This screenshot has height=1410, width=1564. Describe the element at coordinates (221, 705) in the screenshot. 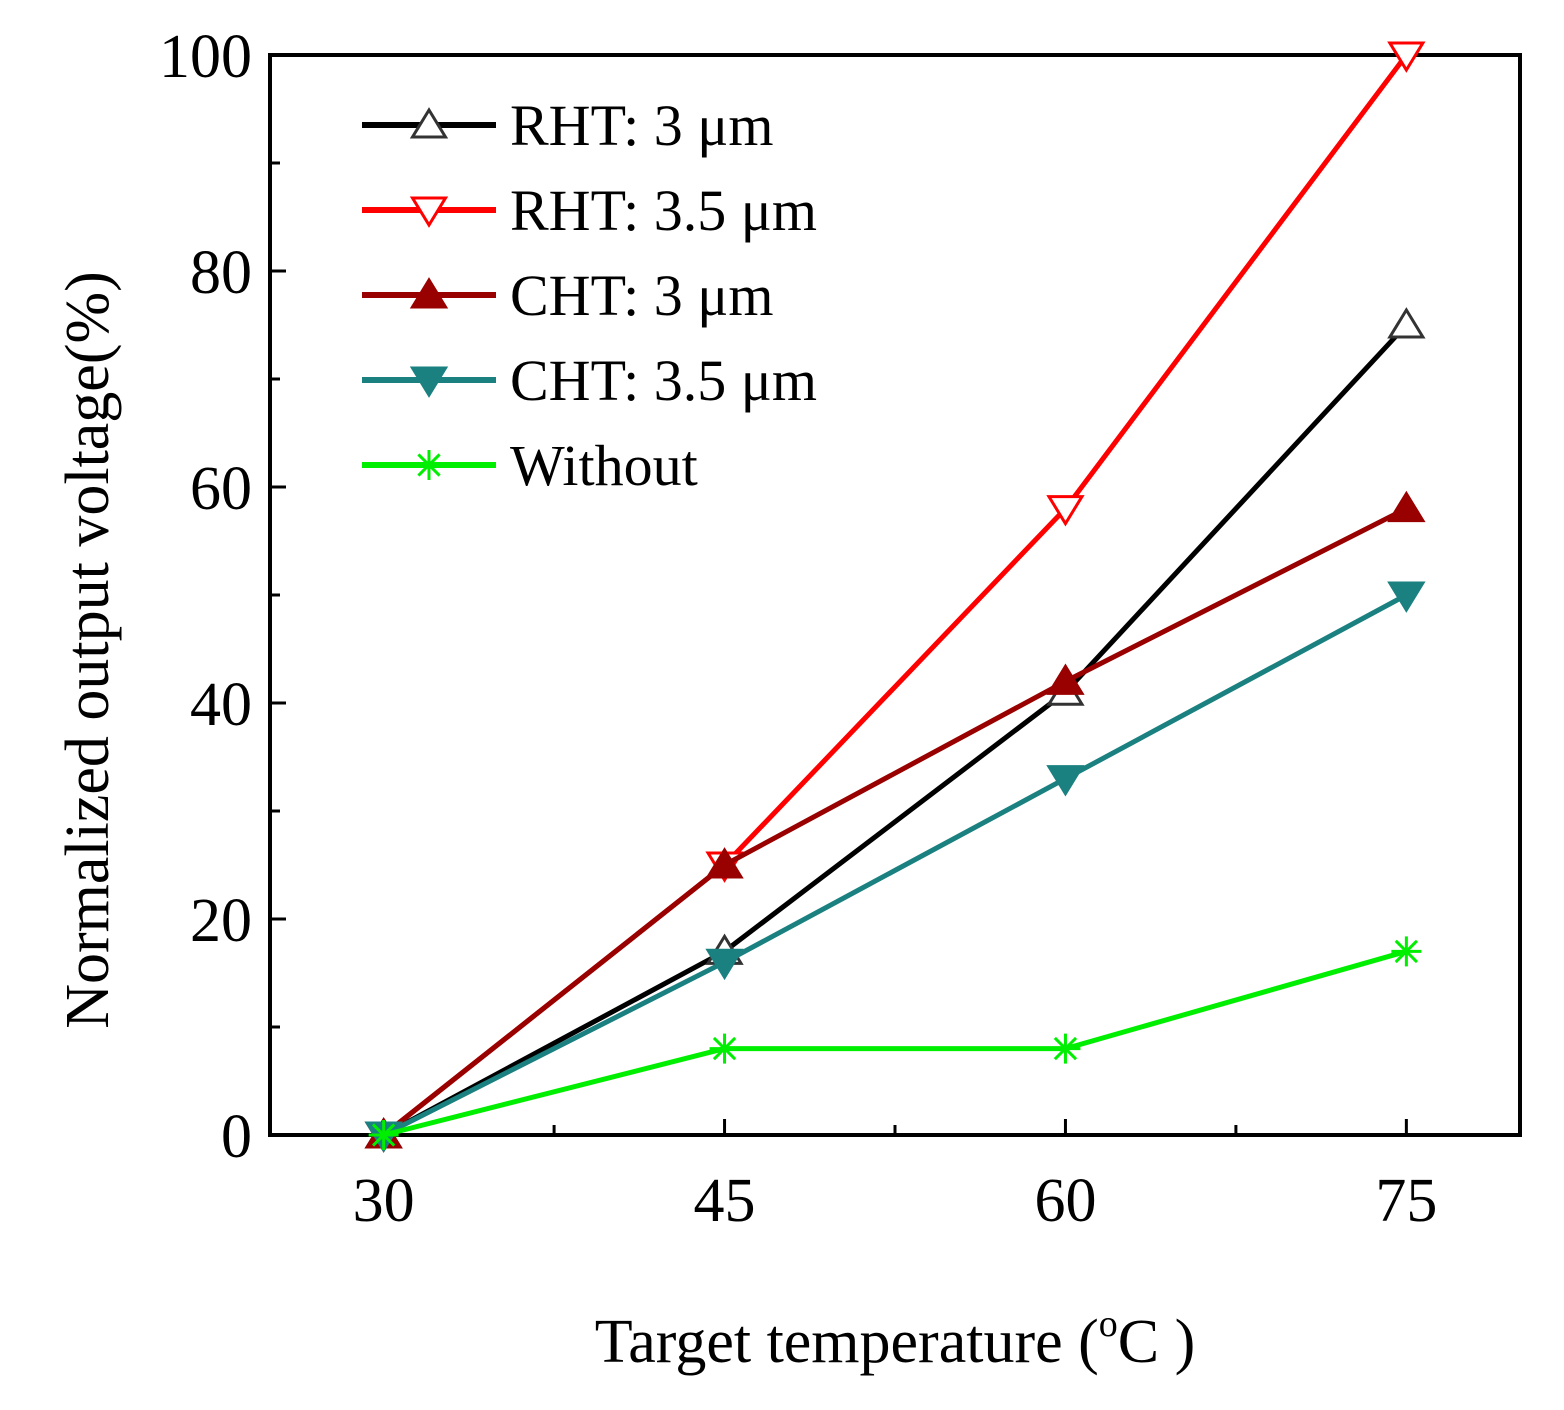

I see `y-tick-label: 40` at that location.